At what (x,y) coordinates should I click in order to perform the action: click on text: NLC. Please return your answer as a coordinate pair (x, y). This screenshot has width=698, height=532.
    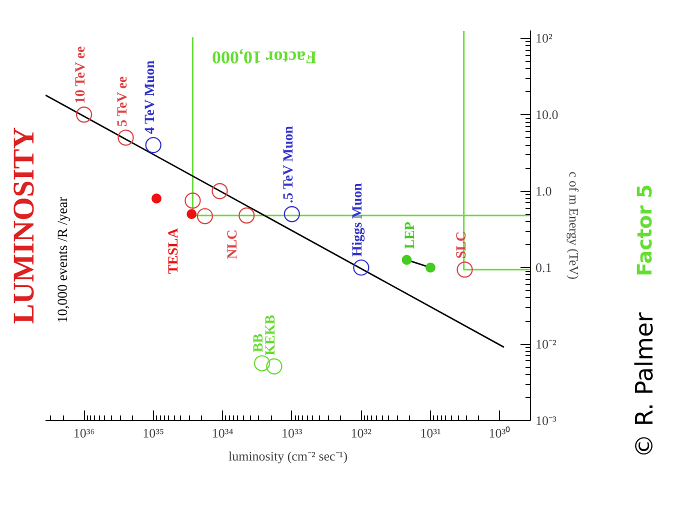
    Looking at the image, I should click on (233, 244).